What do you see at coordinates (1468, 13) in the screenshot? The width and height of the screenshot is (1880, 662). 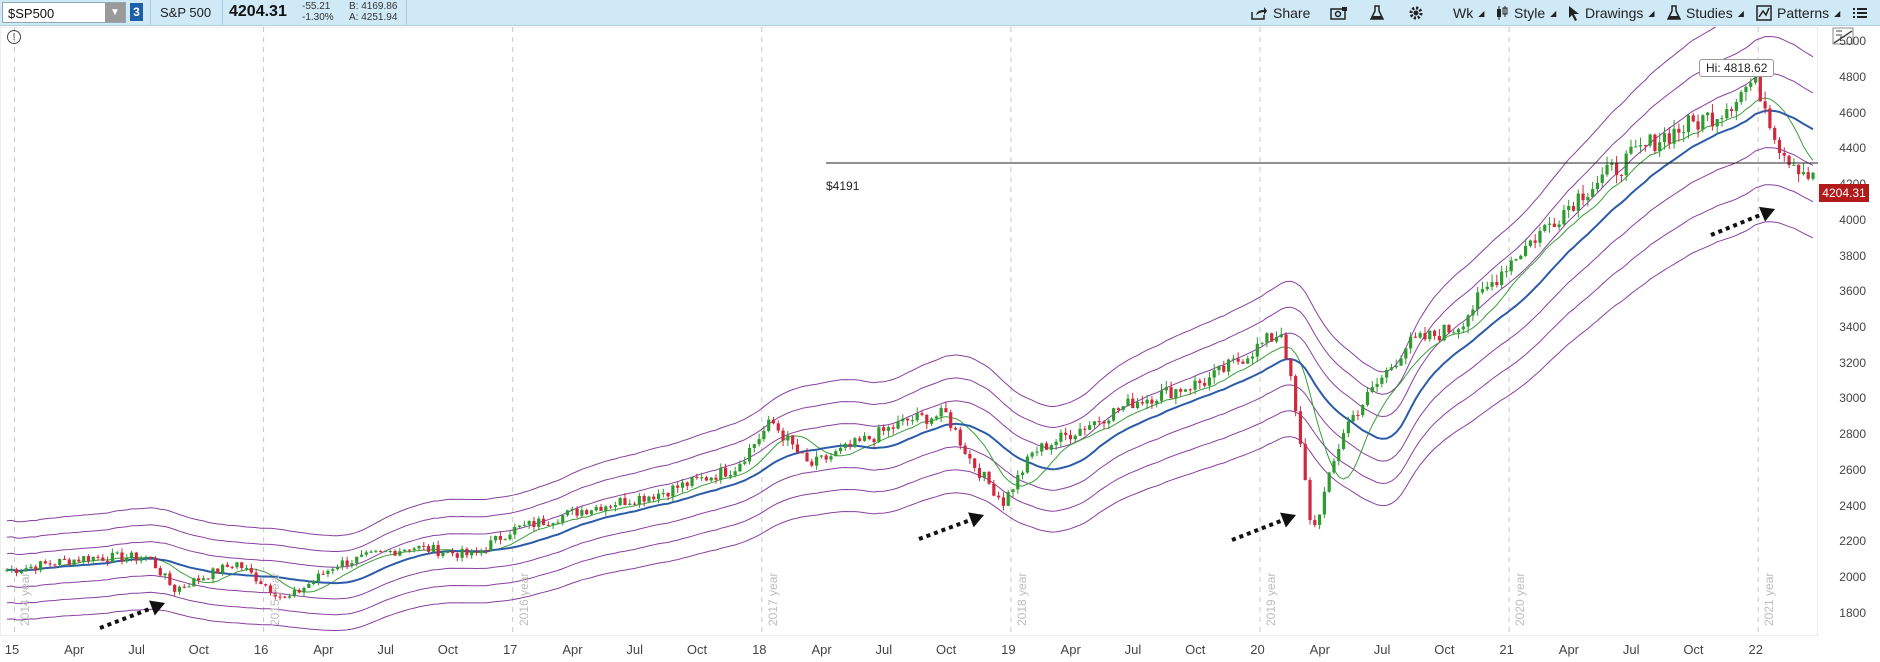 I see `interval-button: Wk ◢` at bounding box center [1468, 13].